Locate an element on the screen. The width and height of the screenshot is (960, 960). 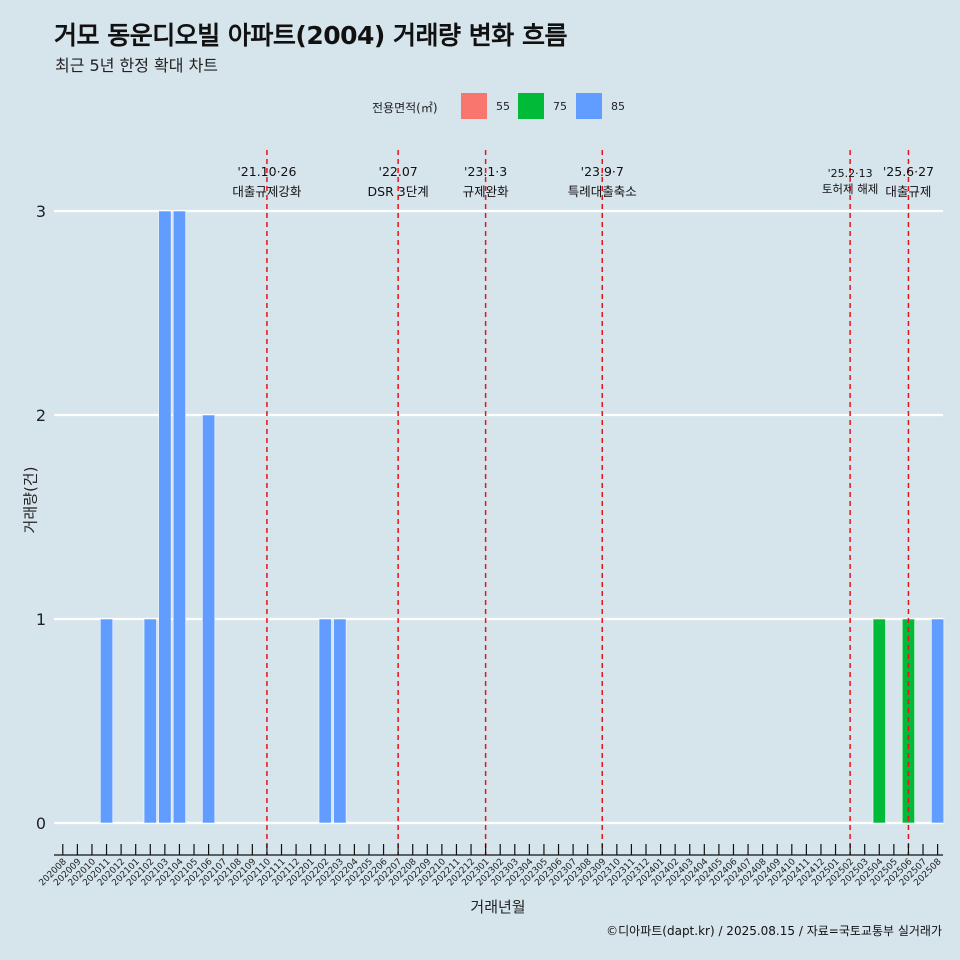
event-date: '23.9·7 is located at coordinates (602, 171).